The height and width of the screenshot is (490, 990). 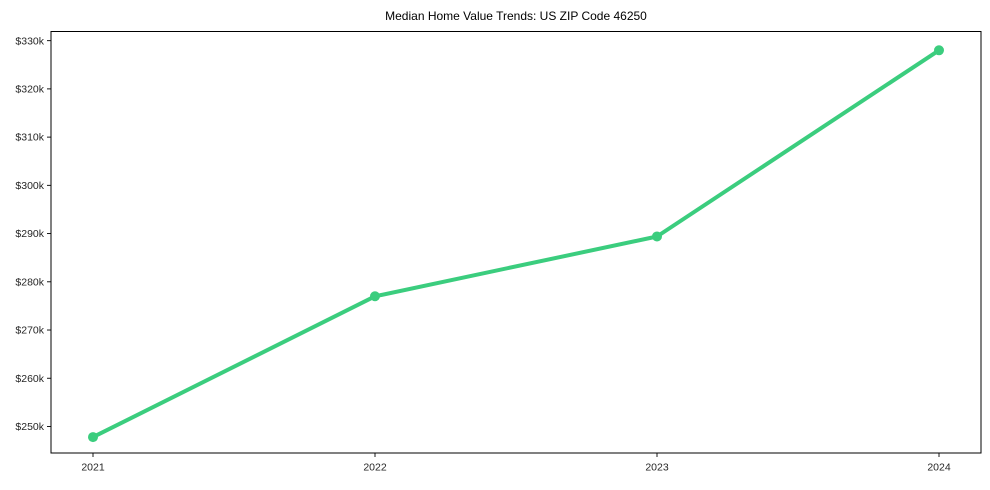 I want to click on y-tick-label: $270k, so click(x=29, y=331).